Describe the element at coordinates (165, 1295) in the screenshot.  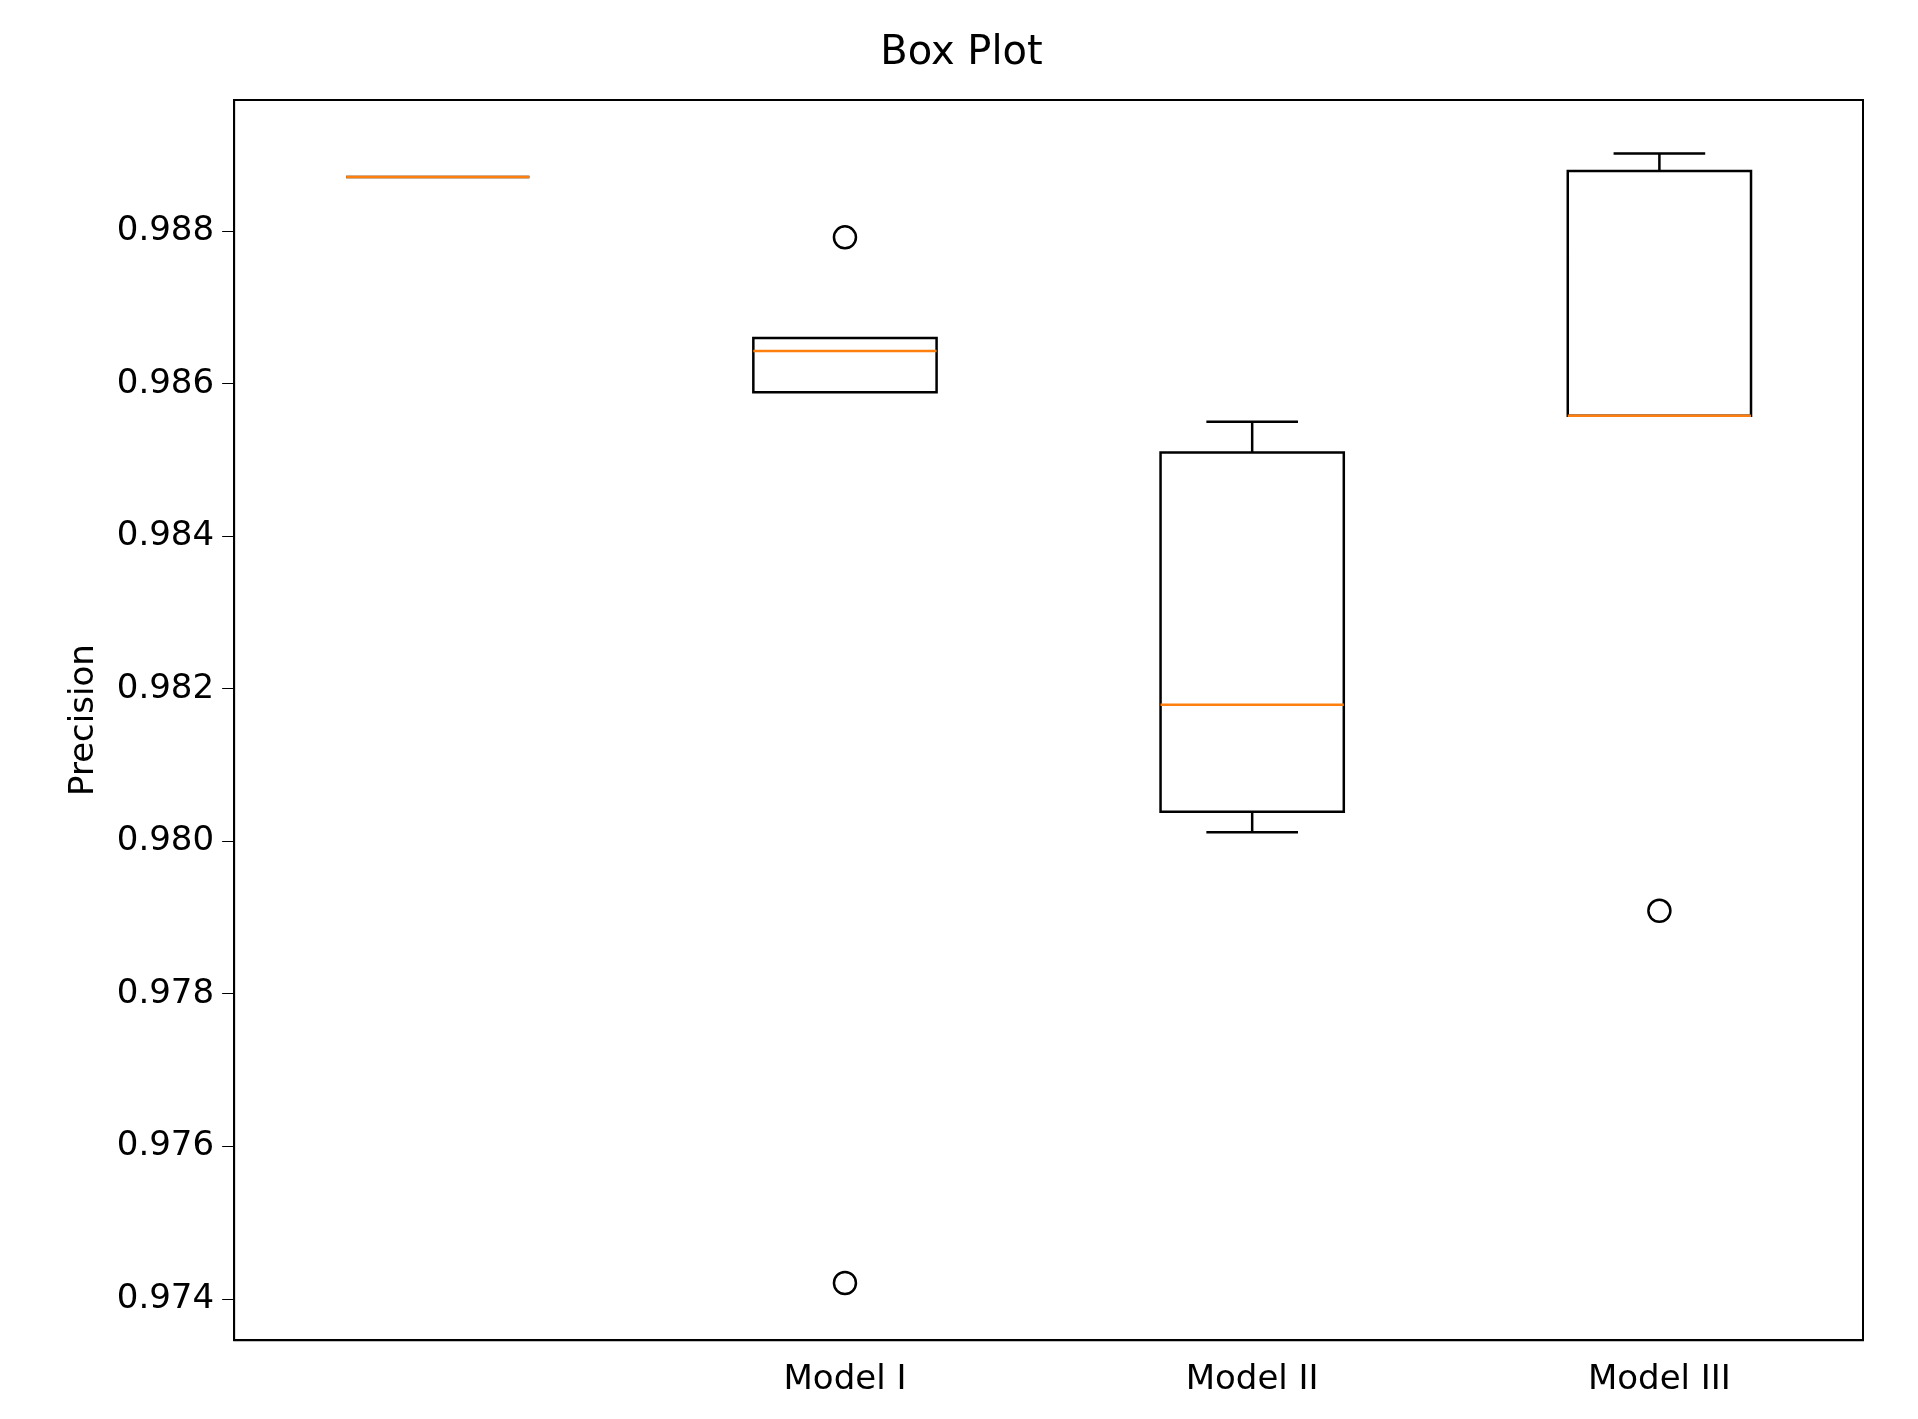
I see `y-tick-label: 0.974` at that location.